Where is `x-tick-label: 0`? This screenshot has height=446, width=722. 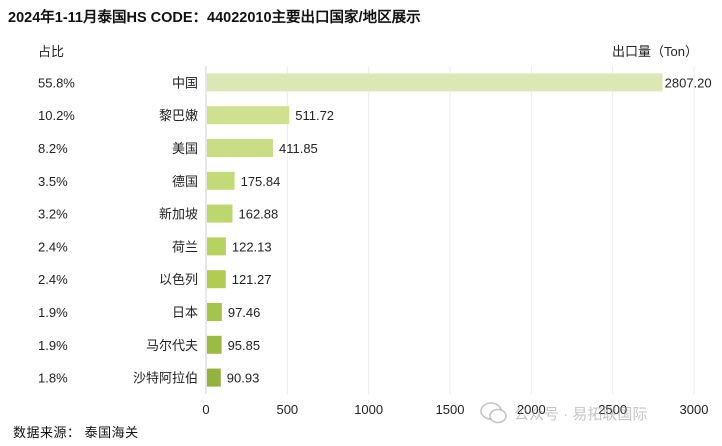 x-tick-label: 0 is located at coordinates (205, 409).